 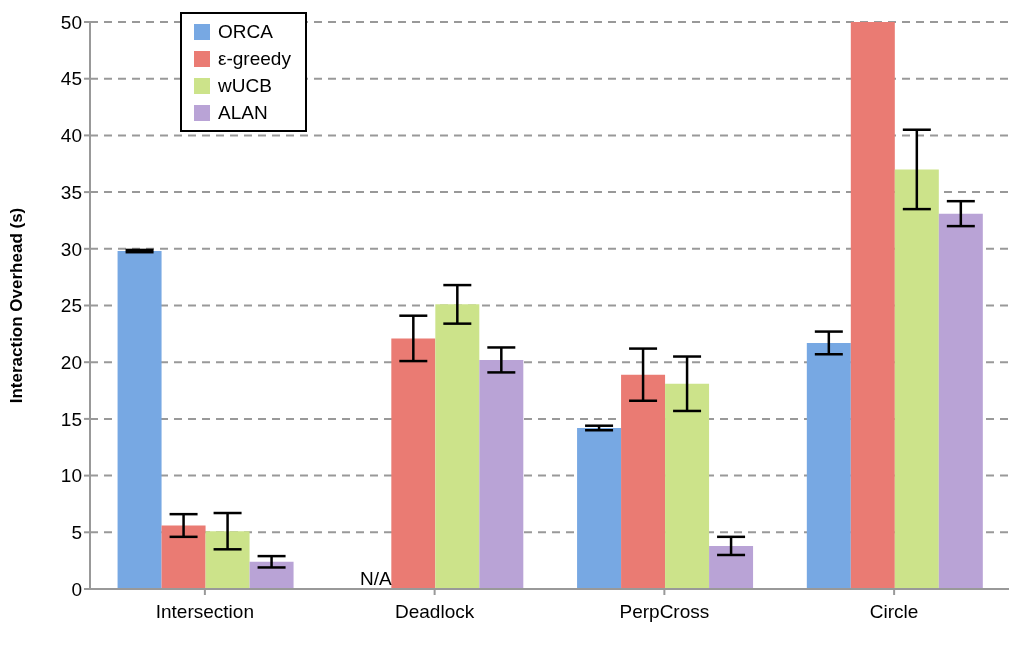 I want to click on legend-label: ALAN, so click(x=243, y=113).